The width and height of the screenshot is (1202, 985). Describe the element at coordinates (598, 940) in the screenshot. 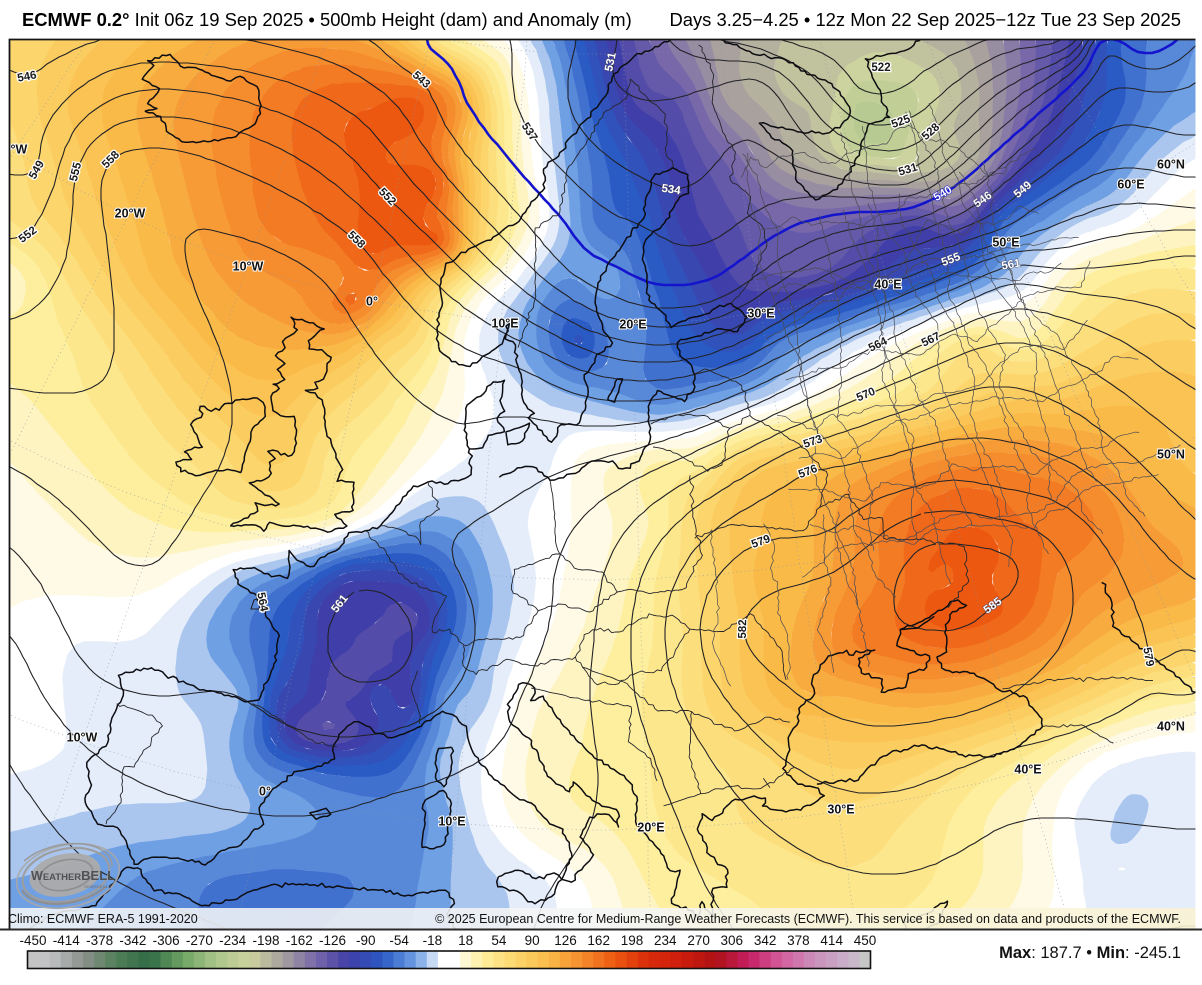

I see `svg-text: 162` at that location.